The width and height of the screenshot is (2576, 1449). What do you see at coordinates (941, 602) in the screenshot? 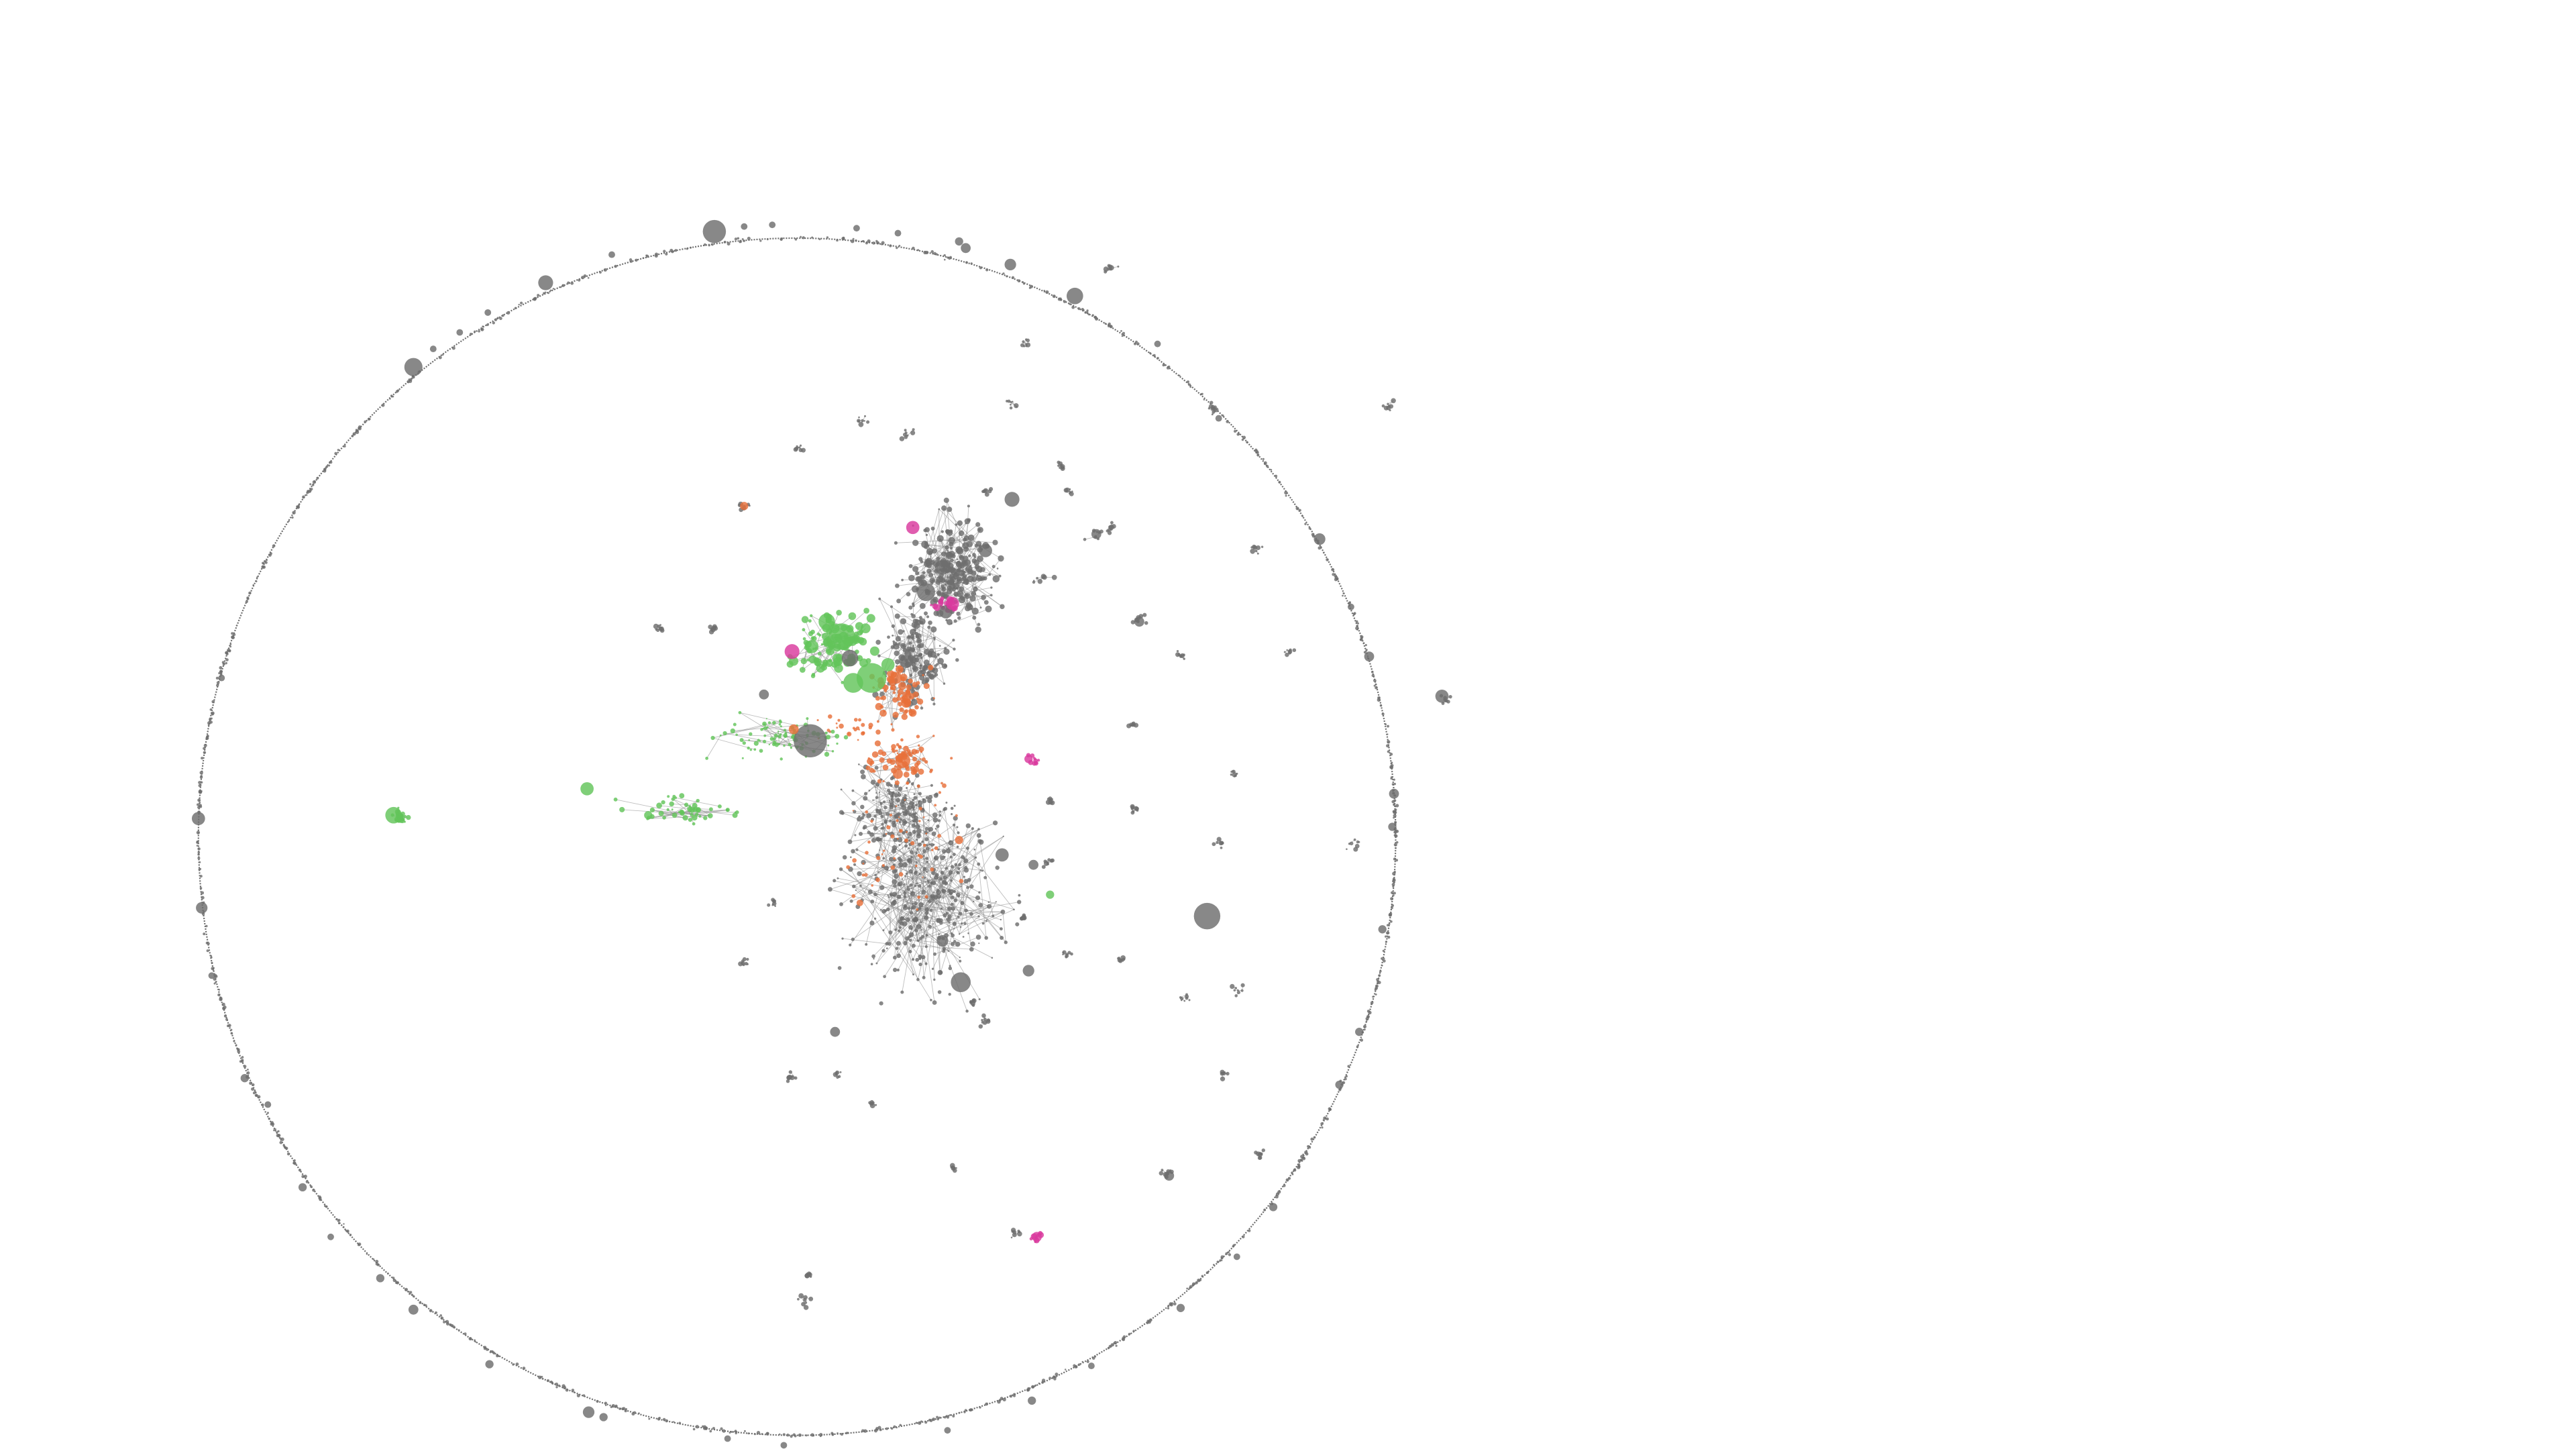
I see `magenta-node` at bounding box center [941, 602].